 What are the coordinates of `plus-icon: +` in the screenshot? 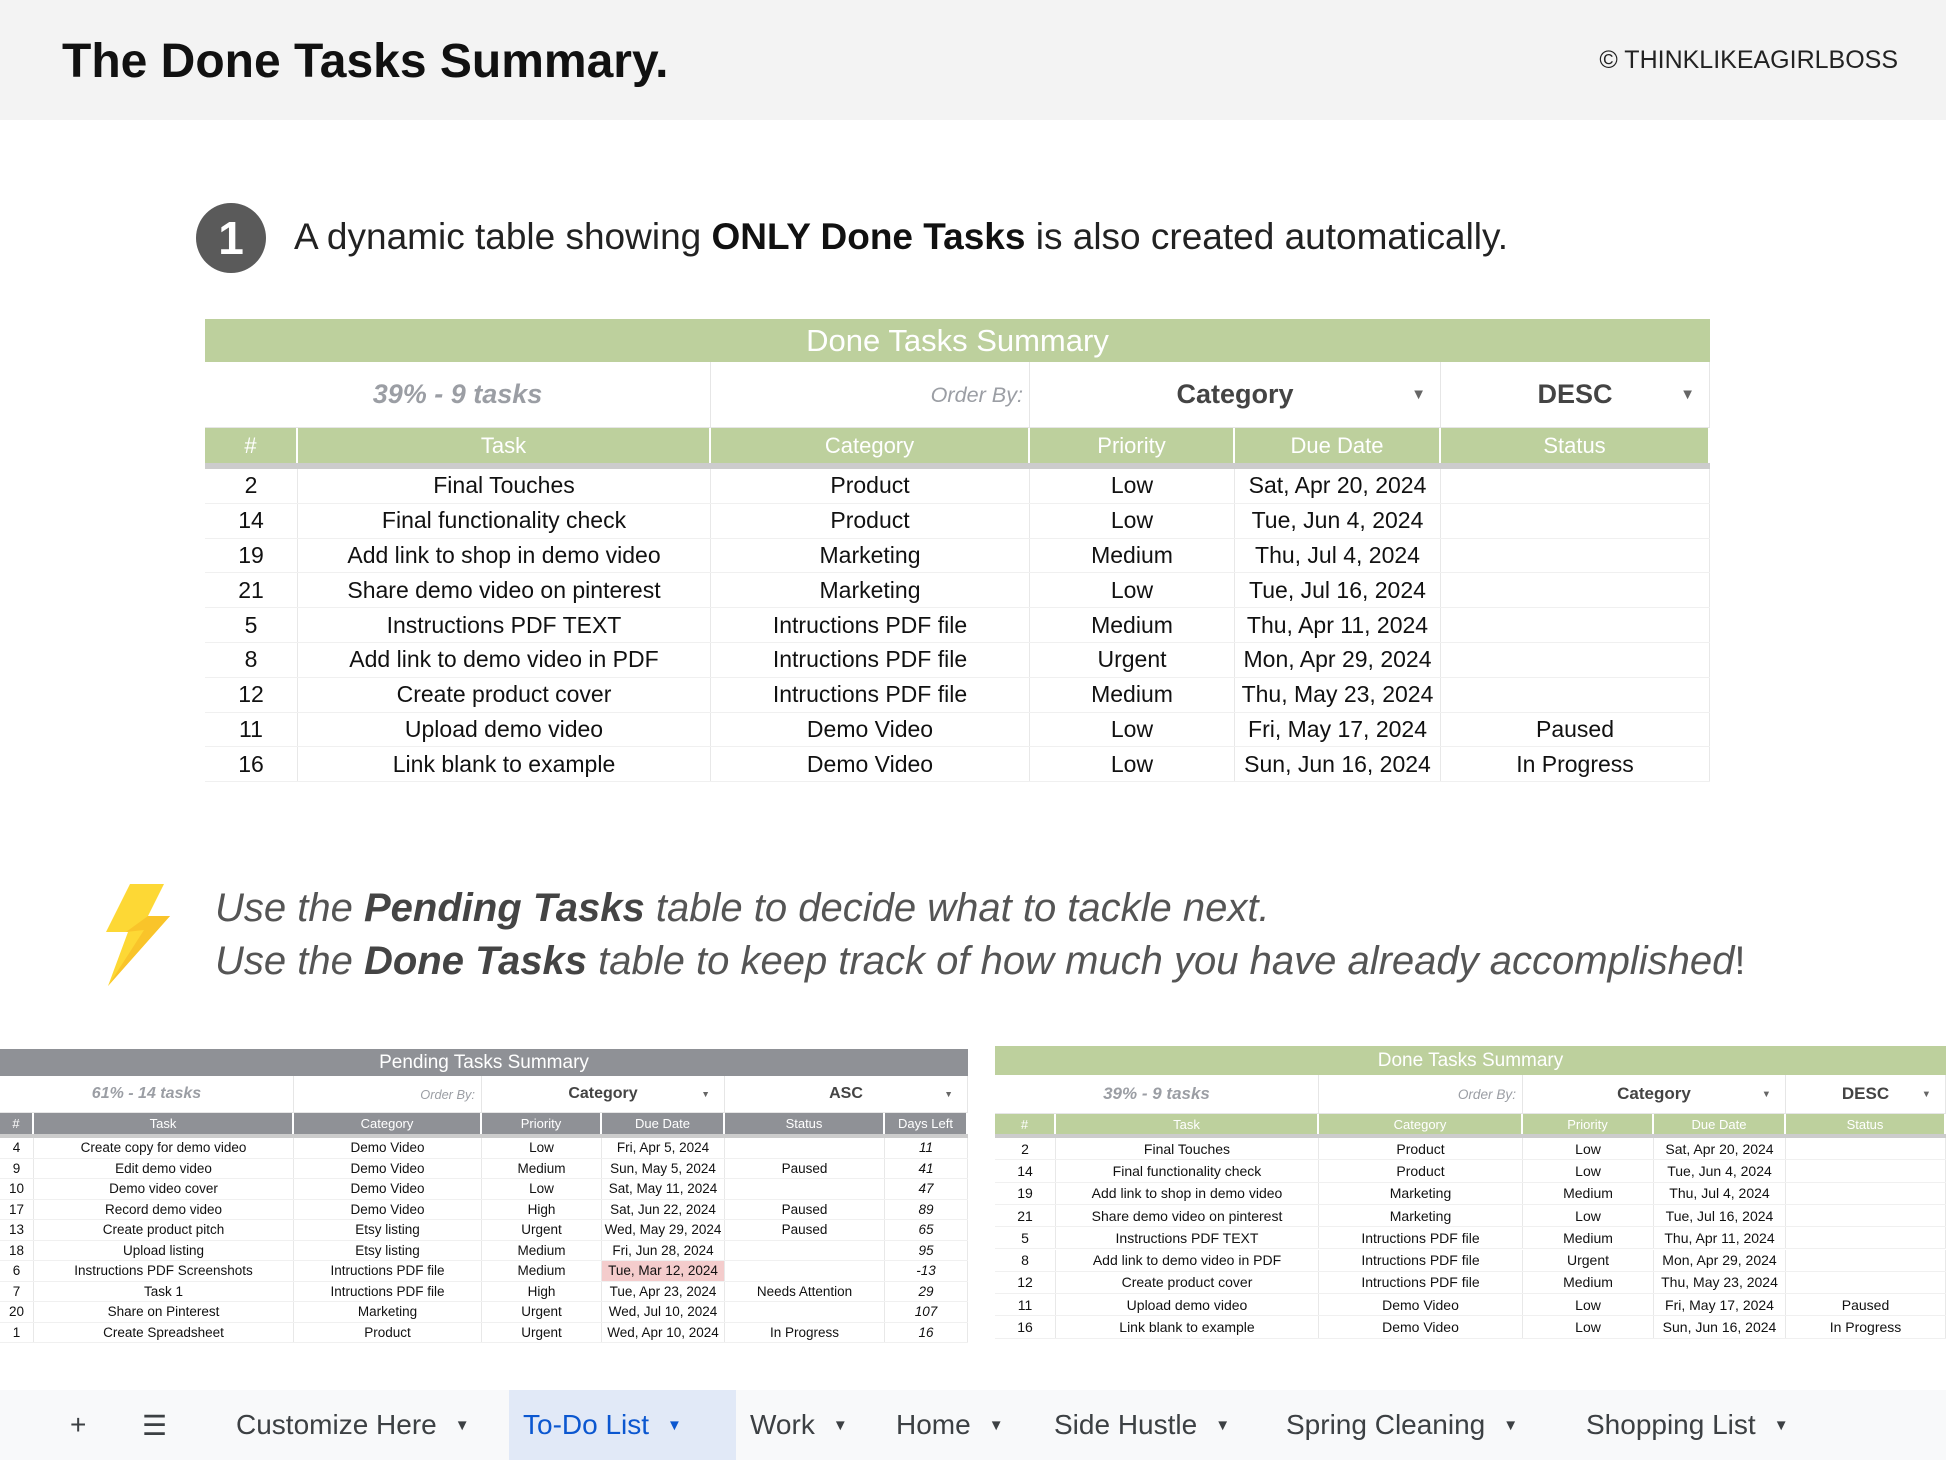 It's located at (78, 1424).